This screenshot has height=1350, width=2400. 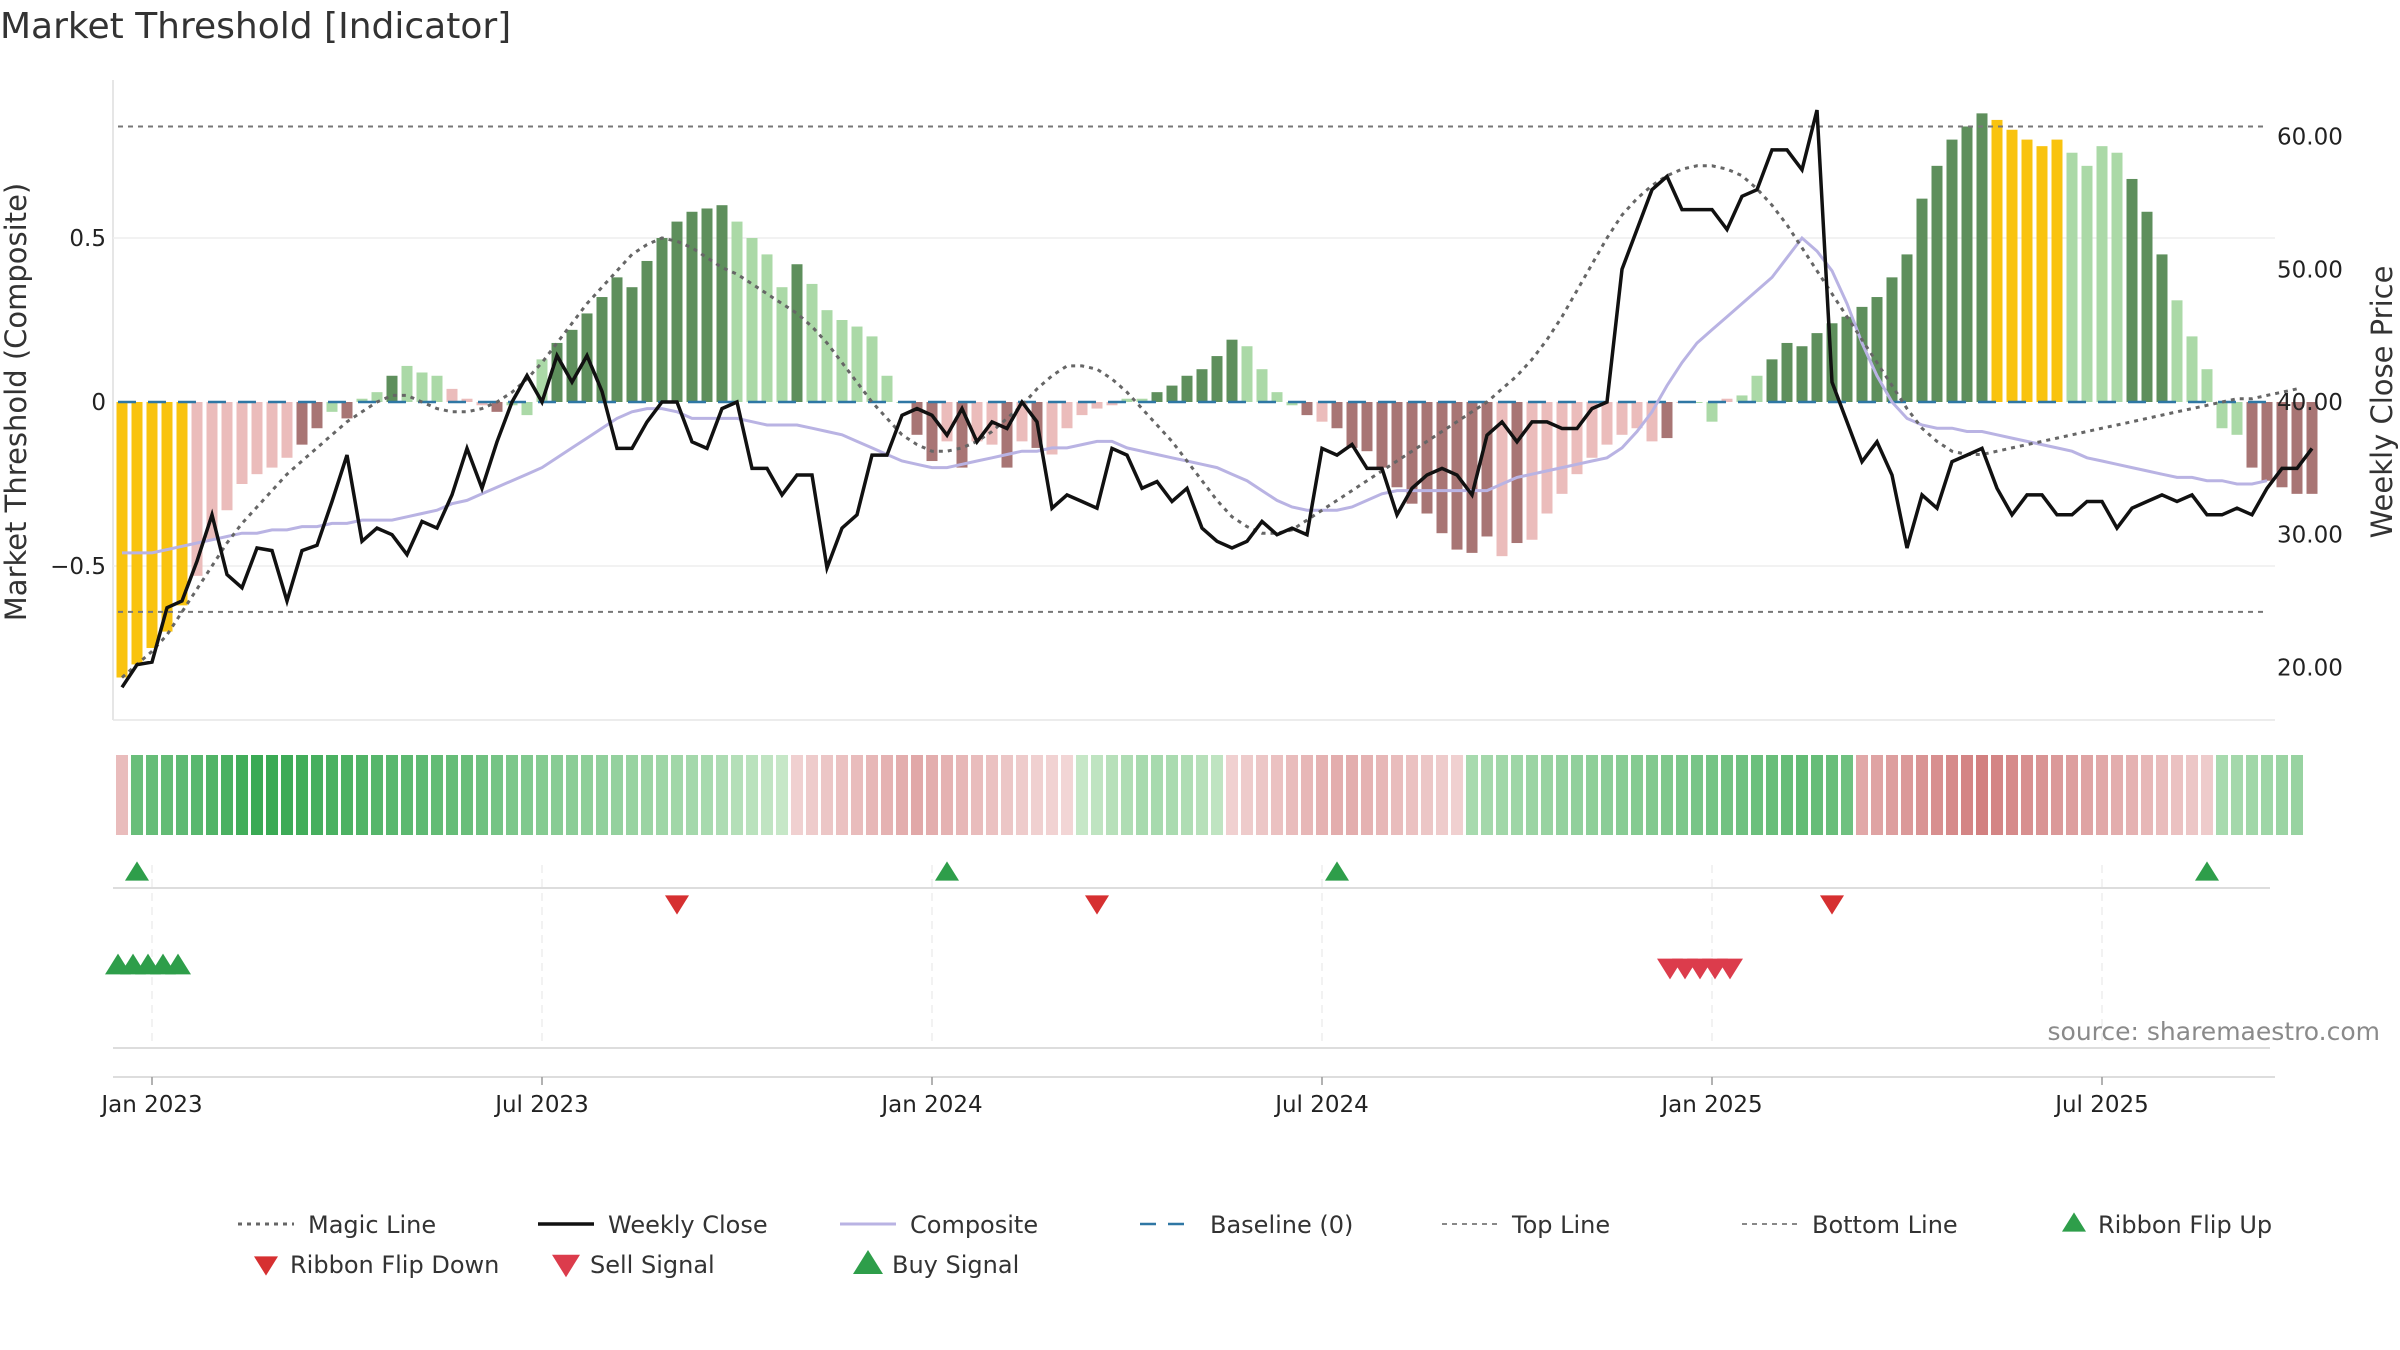 What do you see at coordinates (394, 1265) in the screenshot?
I see `legend-label: Ribbon Flip Down` at bounding box center [394, 1265].